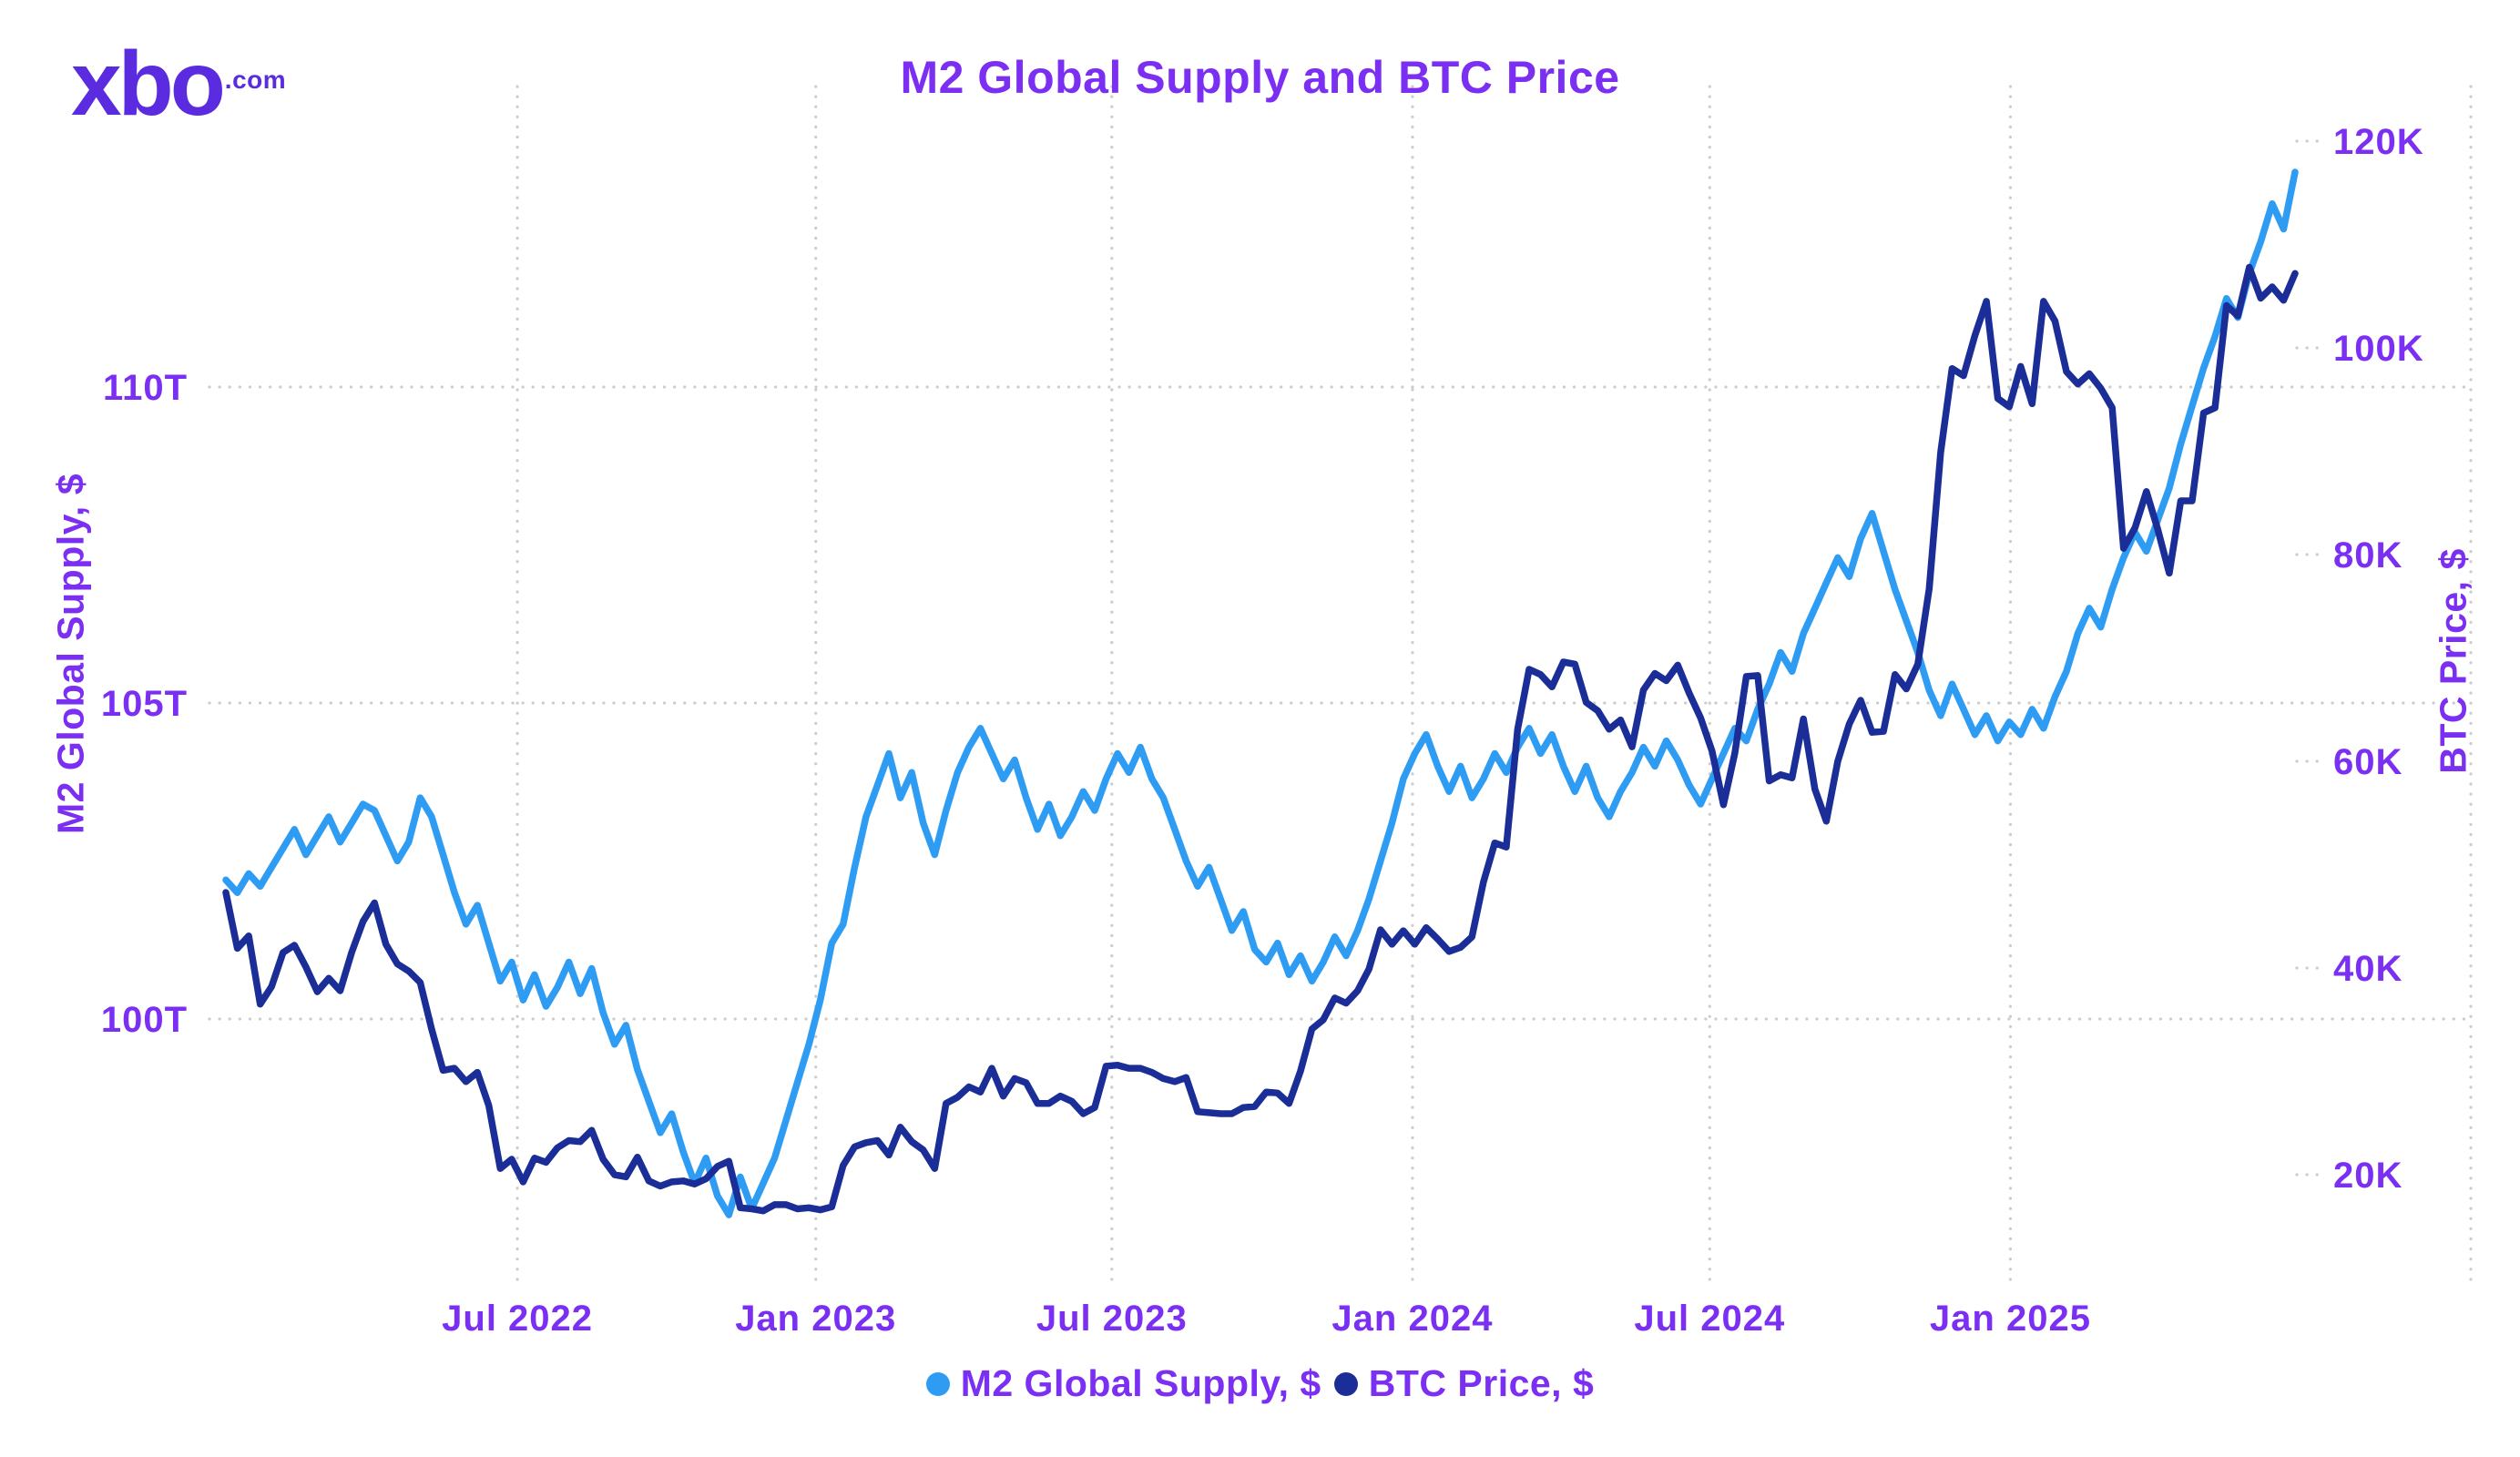 Image resolution: width=2520 pixels, height=1457 pixels. I want to click on x-axis-tick-label: Jan 2023, so click(815, 1319).